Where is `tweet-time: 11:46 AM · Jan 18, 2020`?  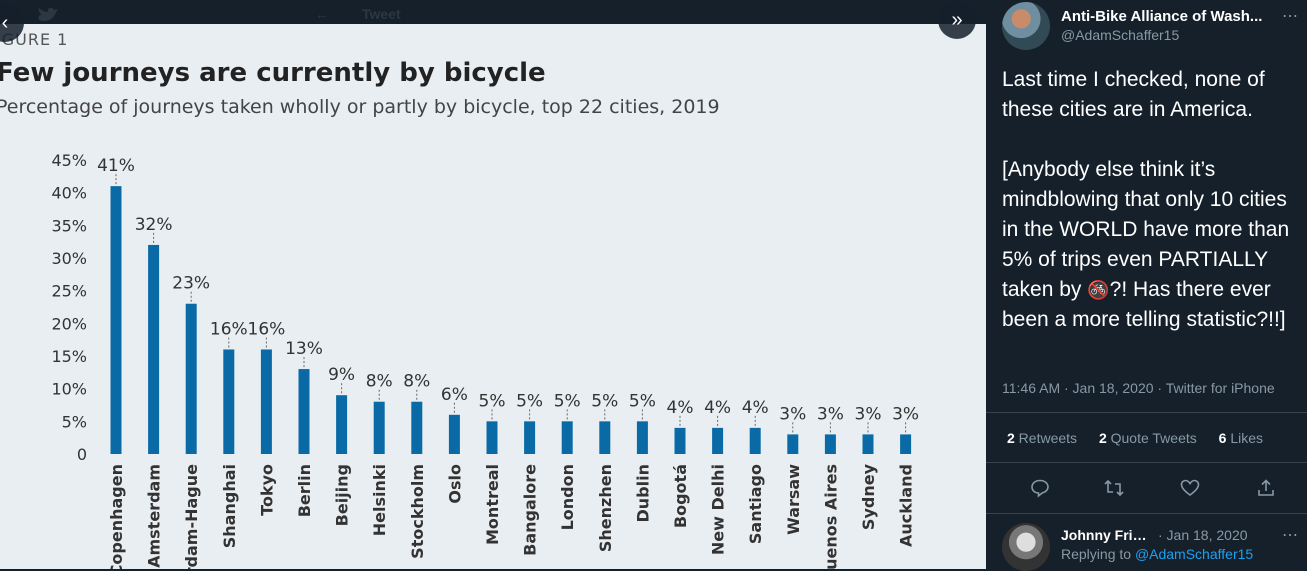
tweet-time: 11:46 AM · Jan 18, 2020 is located at coordinates (1078, 388).